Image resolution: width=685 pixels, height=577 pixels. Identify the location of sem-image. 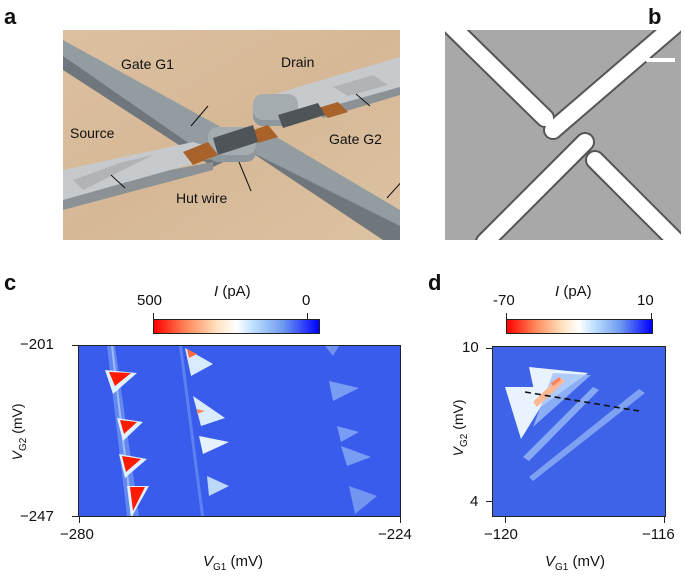
(563, 135).